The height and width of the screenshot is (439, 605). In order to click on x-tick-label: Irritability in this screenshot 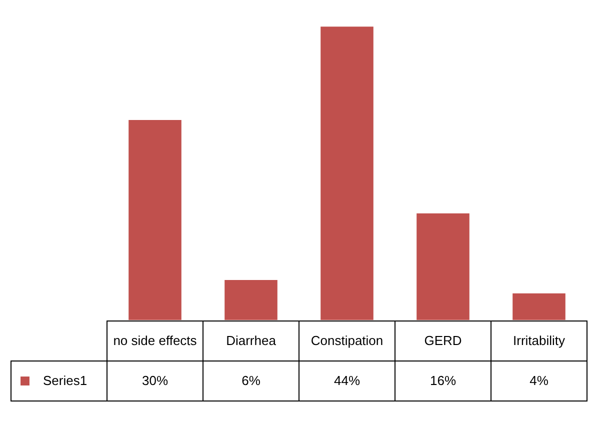, I will do `click(539, 340)`.